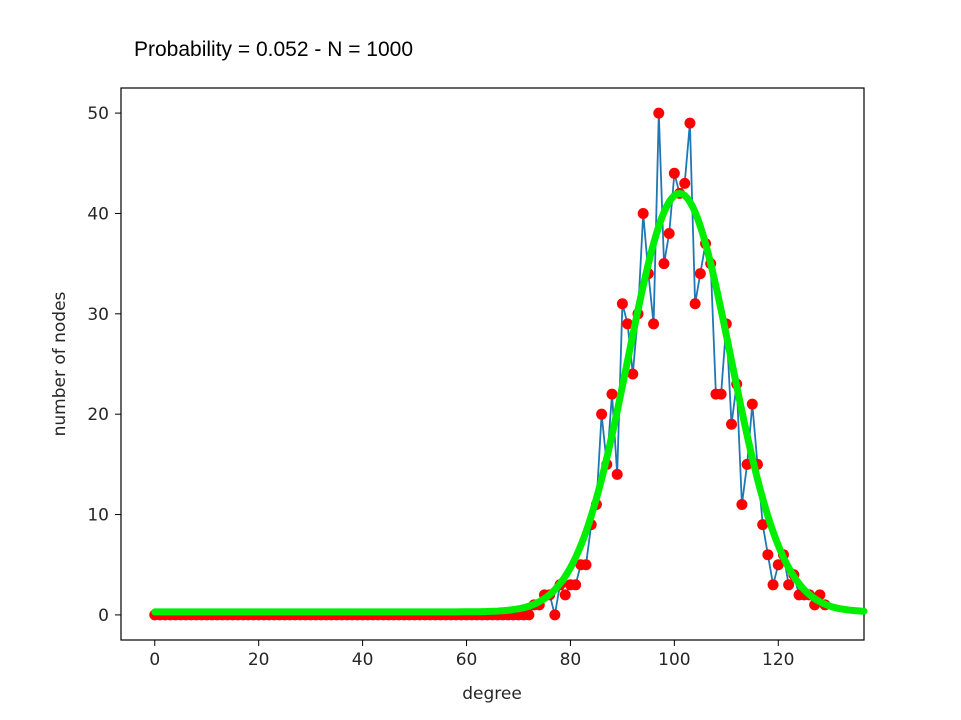 The height and width of the screenshot is (720, 961). What do you see at coordinates (103, 616) in the screenshot?
I see `y-tick-label: 0` at bounding box center [103, 616].